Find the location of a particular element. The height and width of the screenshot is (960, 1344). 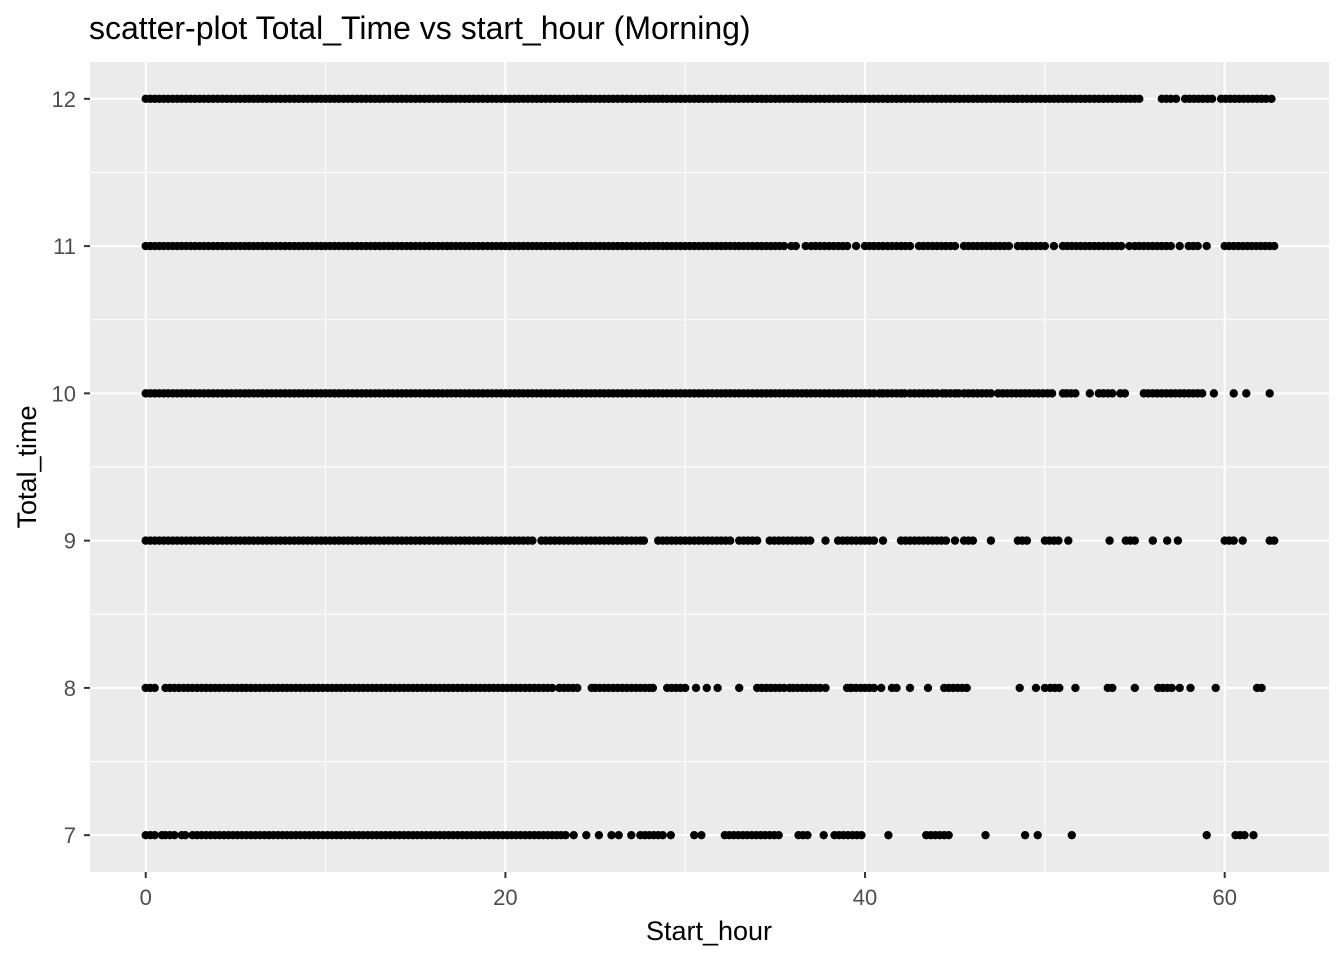

y-tick-label: 9 is located at coordinates (70, 541).